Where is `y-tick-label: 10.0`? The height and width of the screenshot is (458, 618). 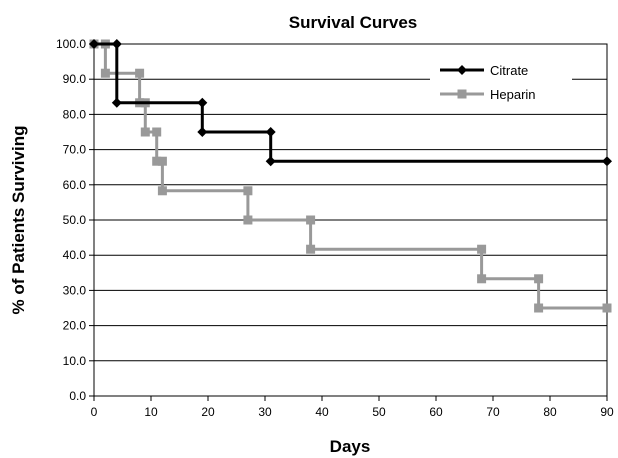
y-tick-label: 10.0 is located at coordinates (75, 361).